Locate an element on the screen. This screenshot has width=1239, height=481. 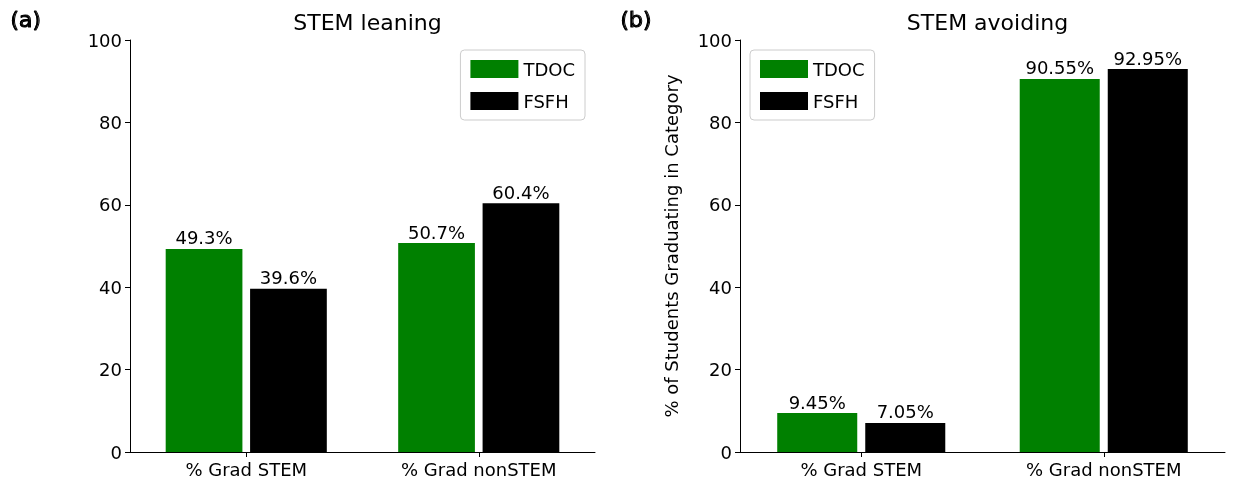
text: (a) is located at coordinates (25, 19).